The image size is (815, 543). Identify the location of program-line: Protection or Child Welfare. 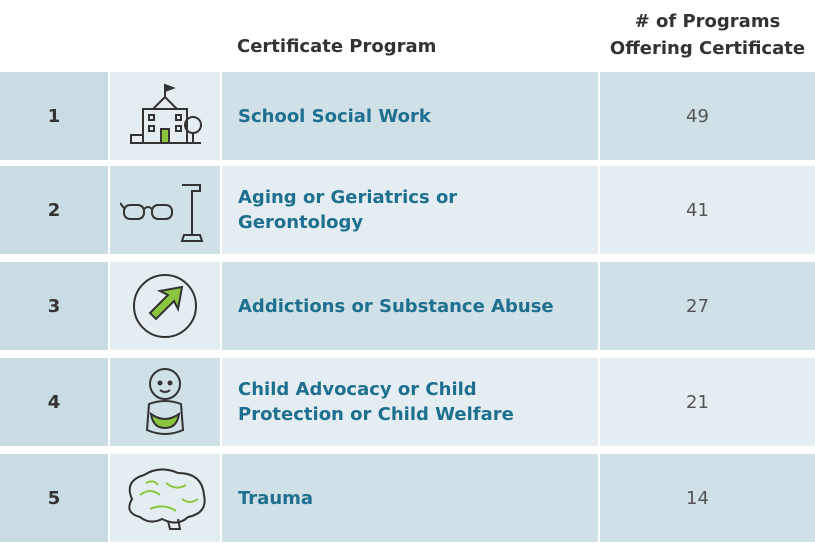
(376, 414).